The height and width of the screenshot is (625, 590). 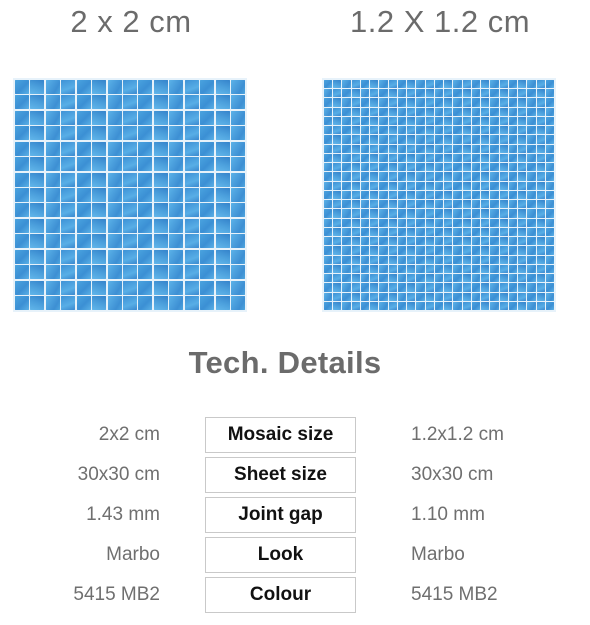 I want to click on detail-value-left: 5415 MB2, so click(x=116, y=594).